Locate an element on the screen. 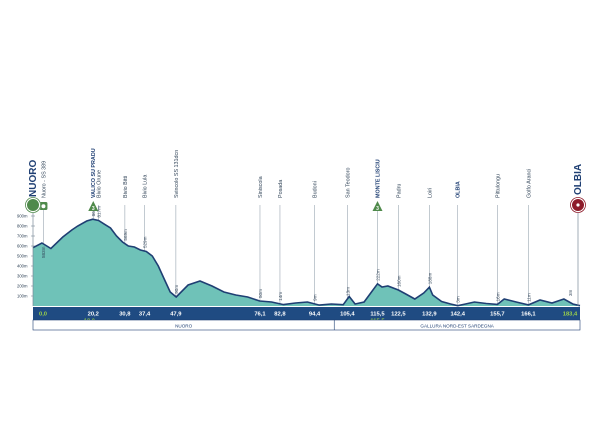  waypoint-altitude: 13m is located at coordinates (347, 291).